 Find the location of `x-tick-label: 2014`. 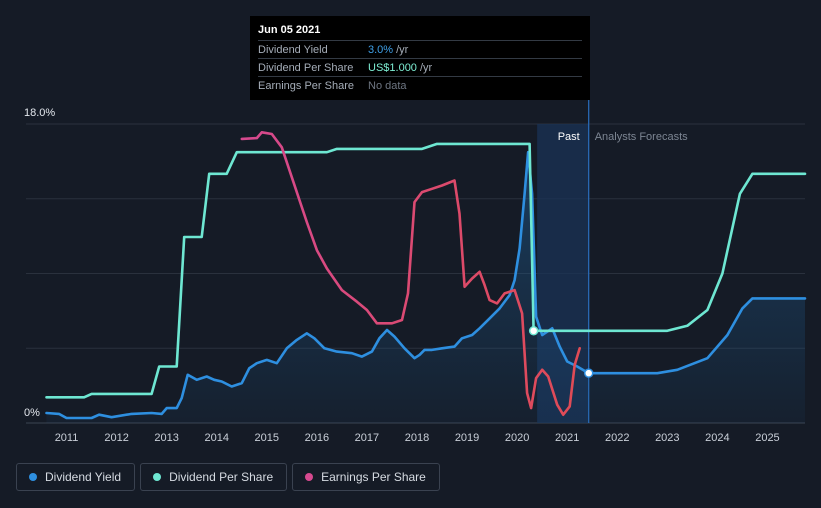

x-tick-label: 2014 is located at coordinates (216, 438).